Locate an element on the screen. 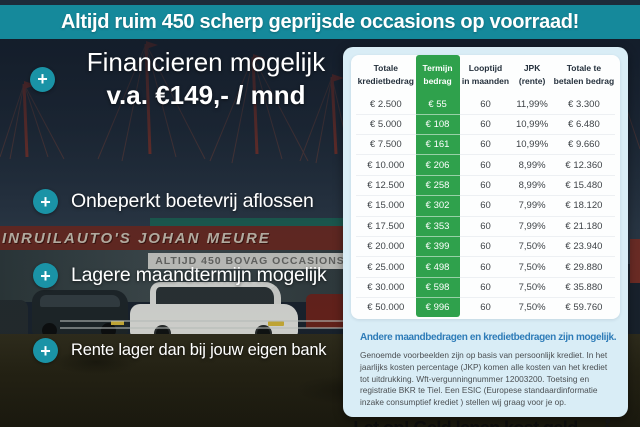  table-cell: € 23.940 is located at coordinates (583, 246).